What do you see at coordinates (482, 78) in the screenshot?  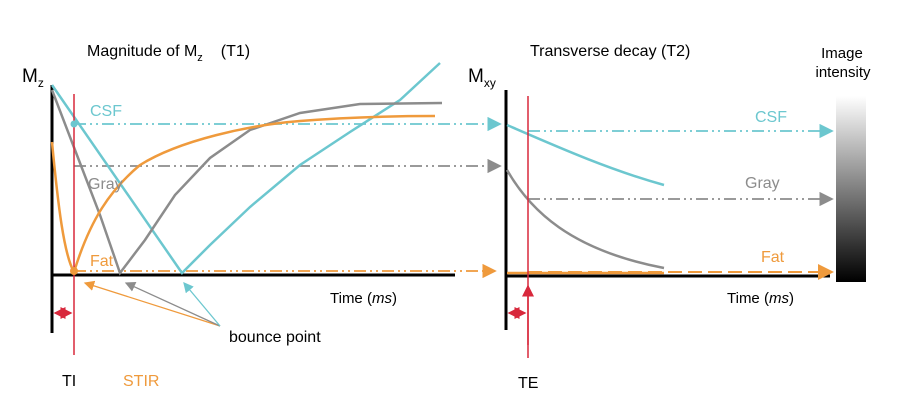 I see `t2-y-axis-label: Mxy` at bounding box center [482, 78].